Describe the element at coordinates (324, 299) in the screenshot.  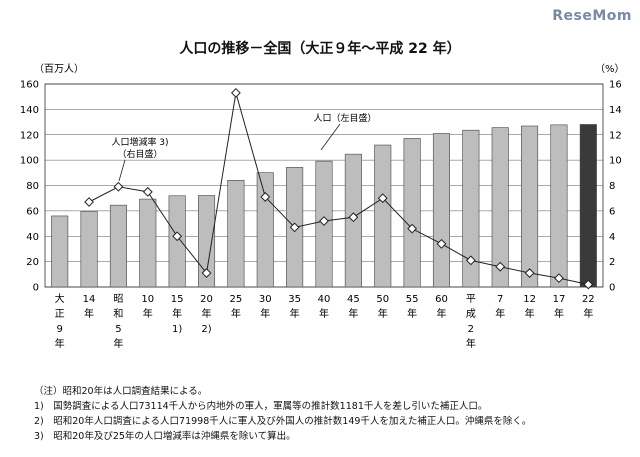
I see `x-tick-label: 40` at that location.